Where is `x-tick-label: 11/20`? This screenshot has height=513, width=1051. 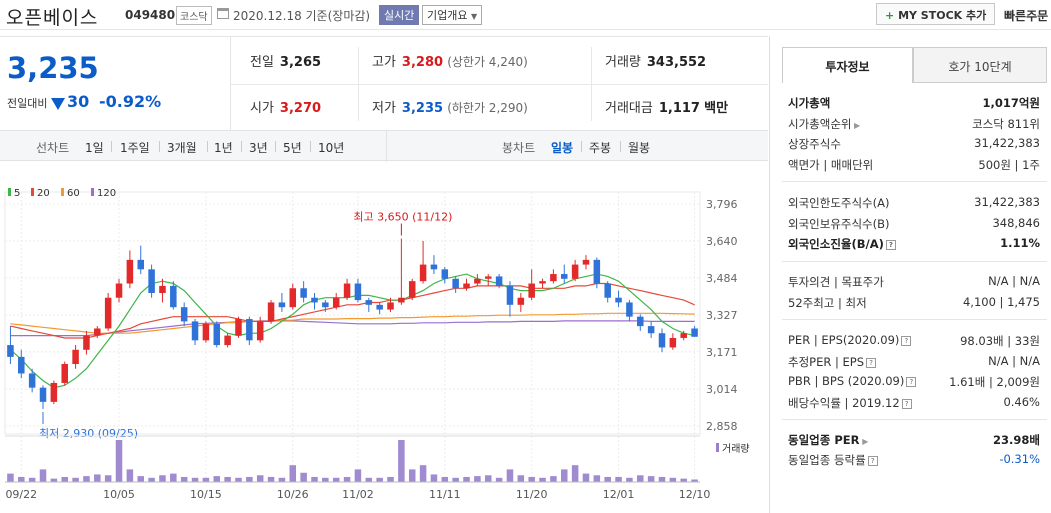
x-tick-label: 11/20 is located at coordinates (532, 494).